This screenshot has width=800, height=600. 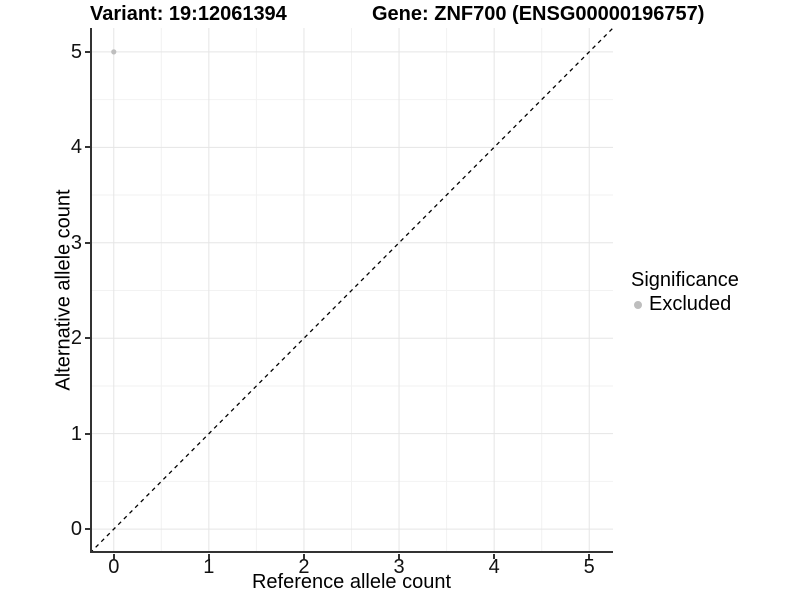 What do you see at coordinates (638, 304) in the screenshot?
I see `legend-key-circle-icon` at bounding box center [638, 304].